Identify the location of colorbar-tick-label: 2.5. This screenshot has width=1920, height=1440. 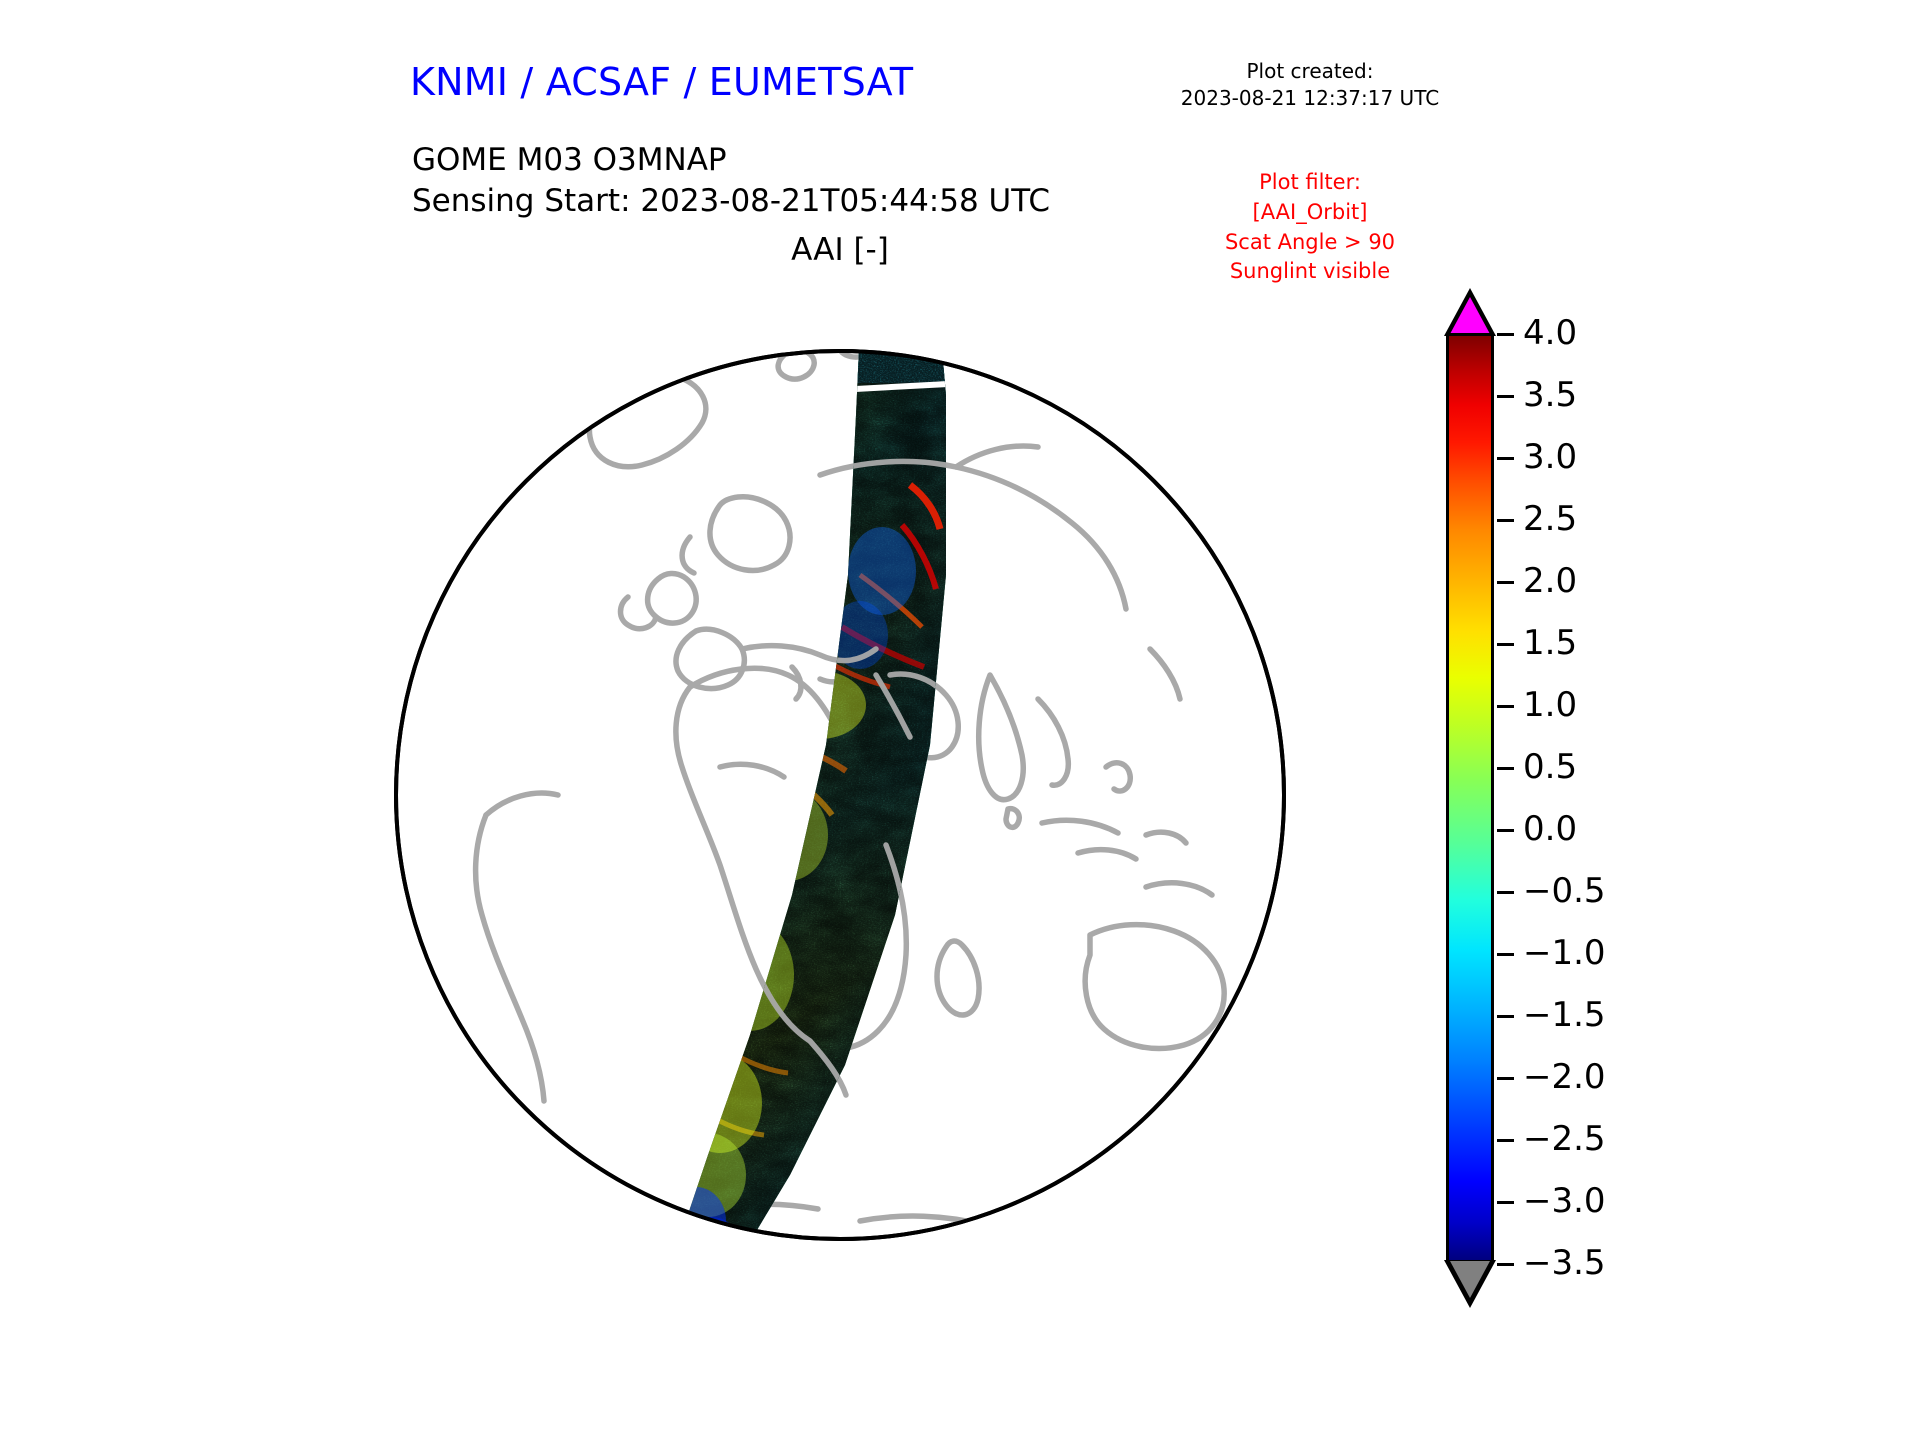
(1550, 519).